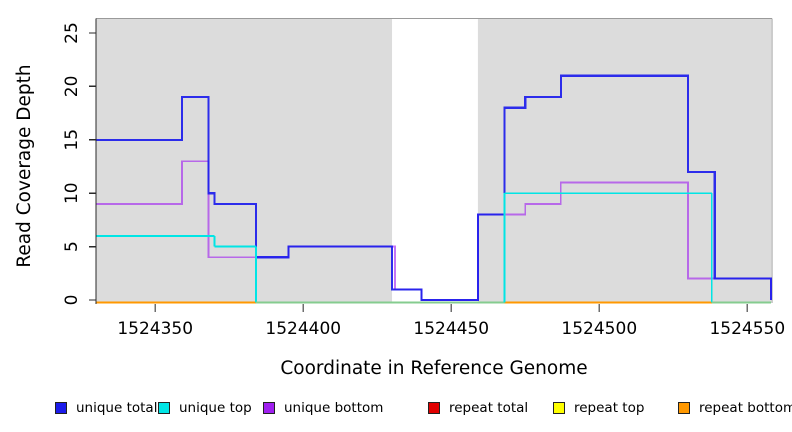  What do you see at coordinates (303, 329) in the screenshot?
I see `x-tick-label: 1524400` at bounding box center [303, 329].